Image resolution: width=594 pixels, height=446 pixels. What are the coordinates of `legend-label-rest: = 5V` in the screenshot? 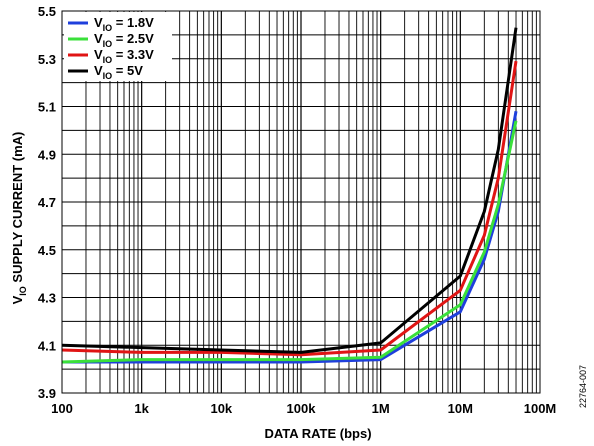 It's located at (127, 70).